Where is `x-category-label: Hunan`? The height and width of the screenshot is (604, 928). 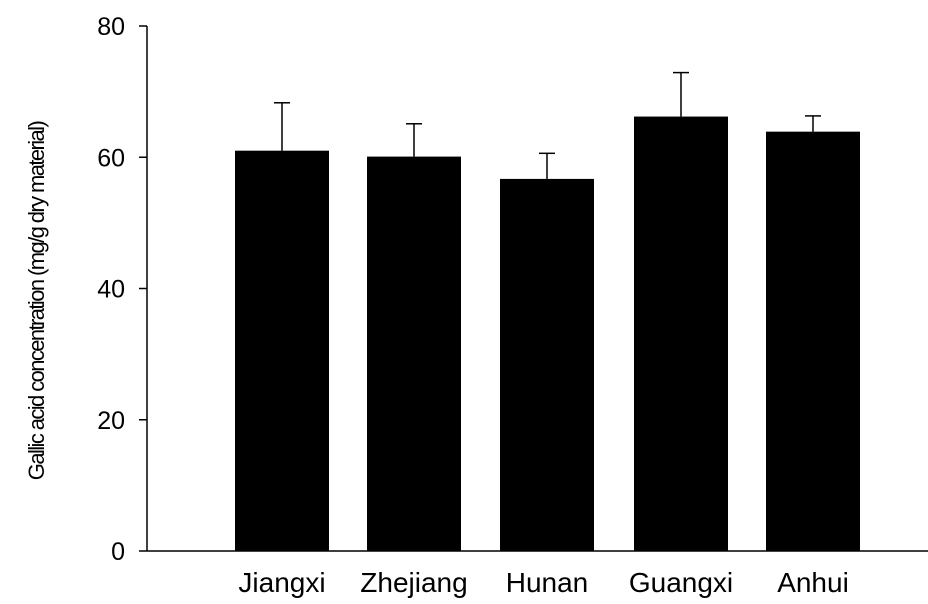 x-category-label: Hunan is located at coordinates (547, 582).